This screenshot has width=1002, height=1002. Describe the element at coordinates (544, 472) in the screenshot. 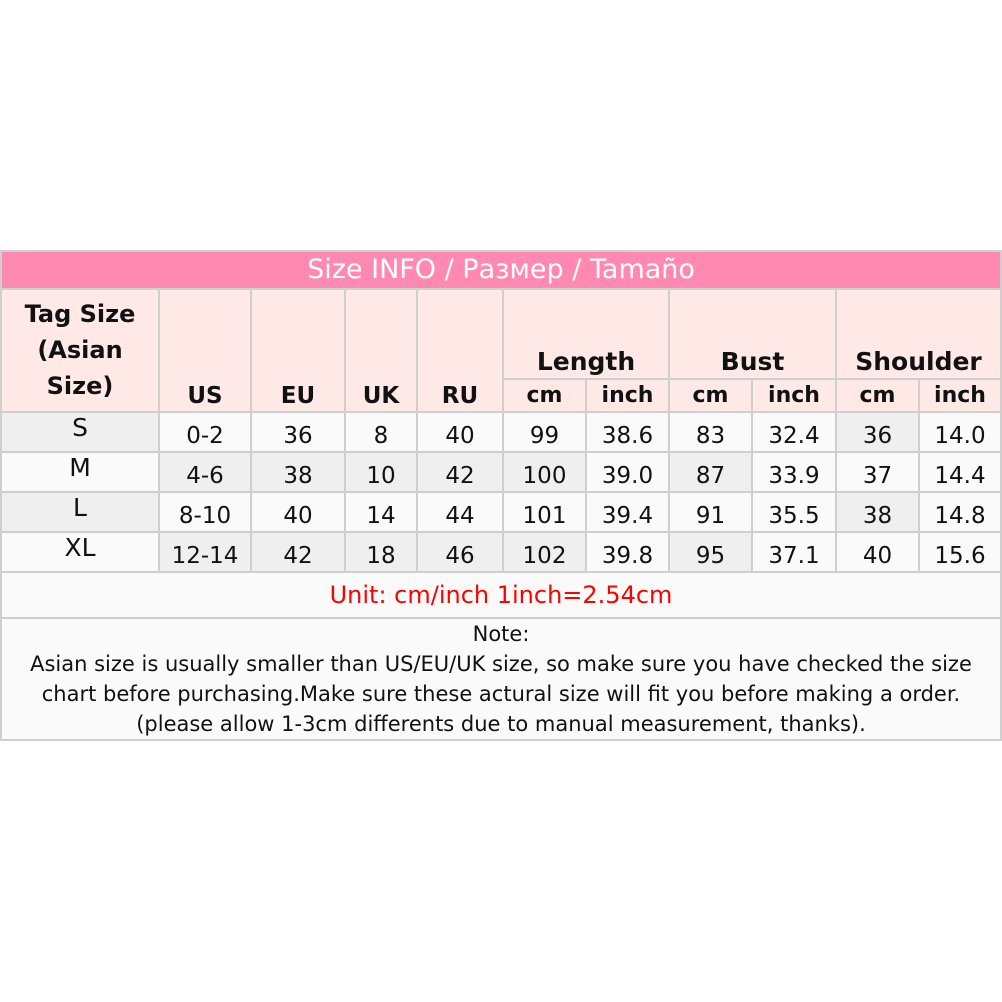

I see `cell-length-cm: 100` at that location.